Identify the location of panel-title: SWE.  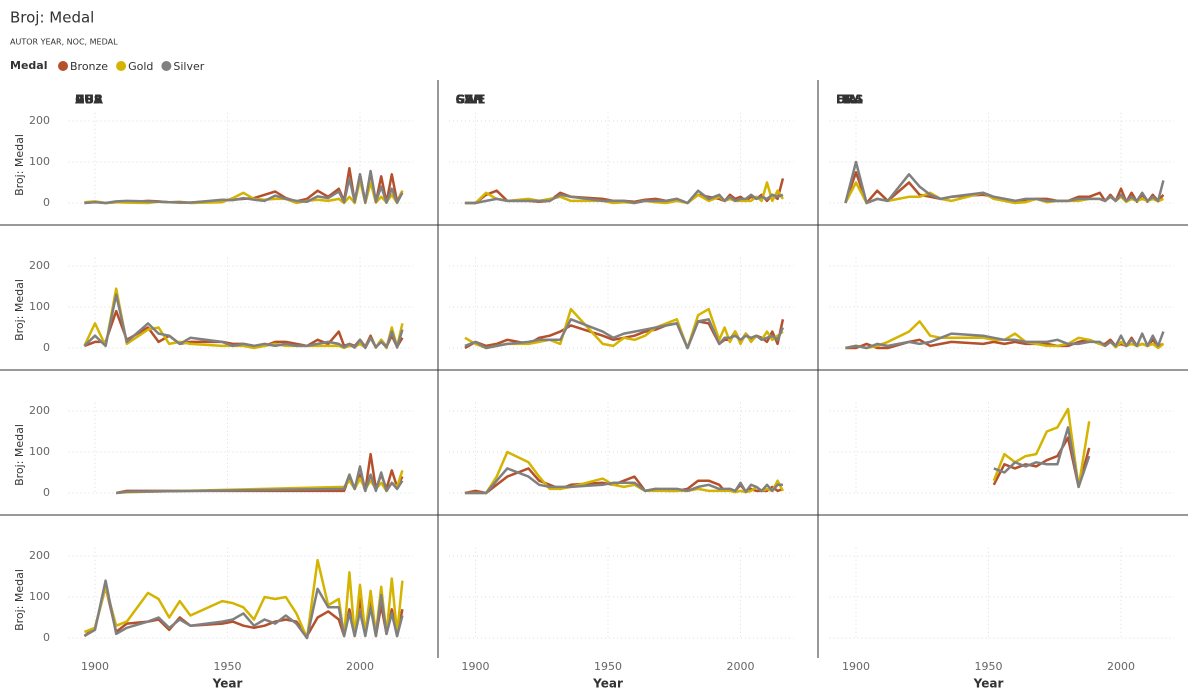
(471, 100).